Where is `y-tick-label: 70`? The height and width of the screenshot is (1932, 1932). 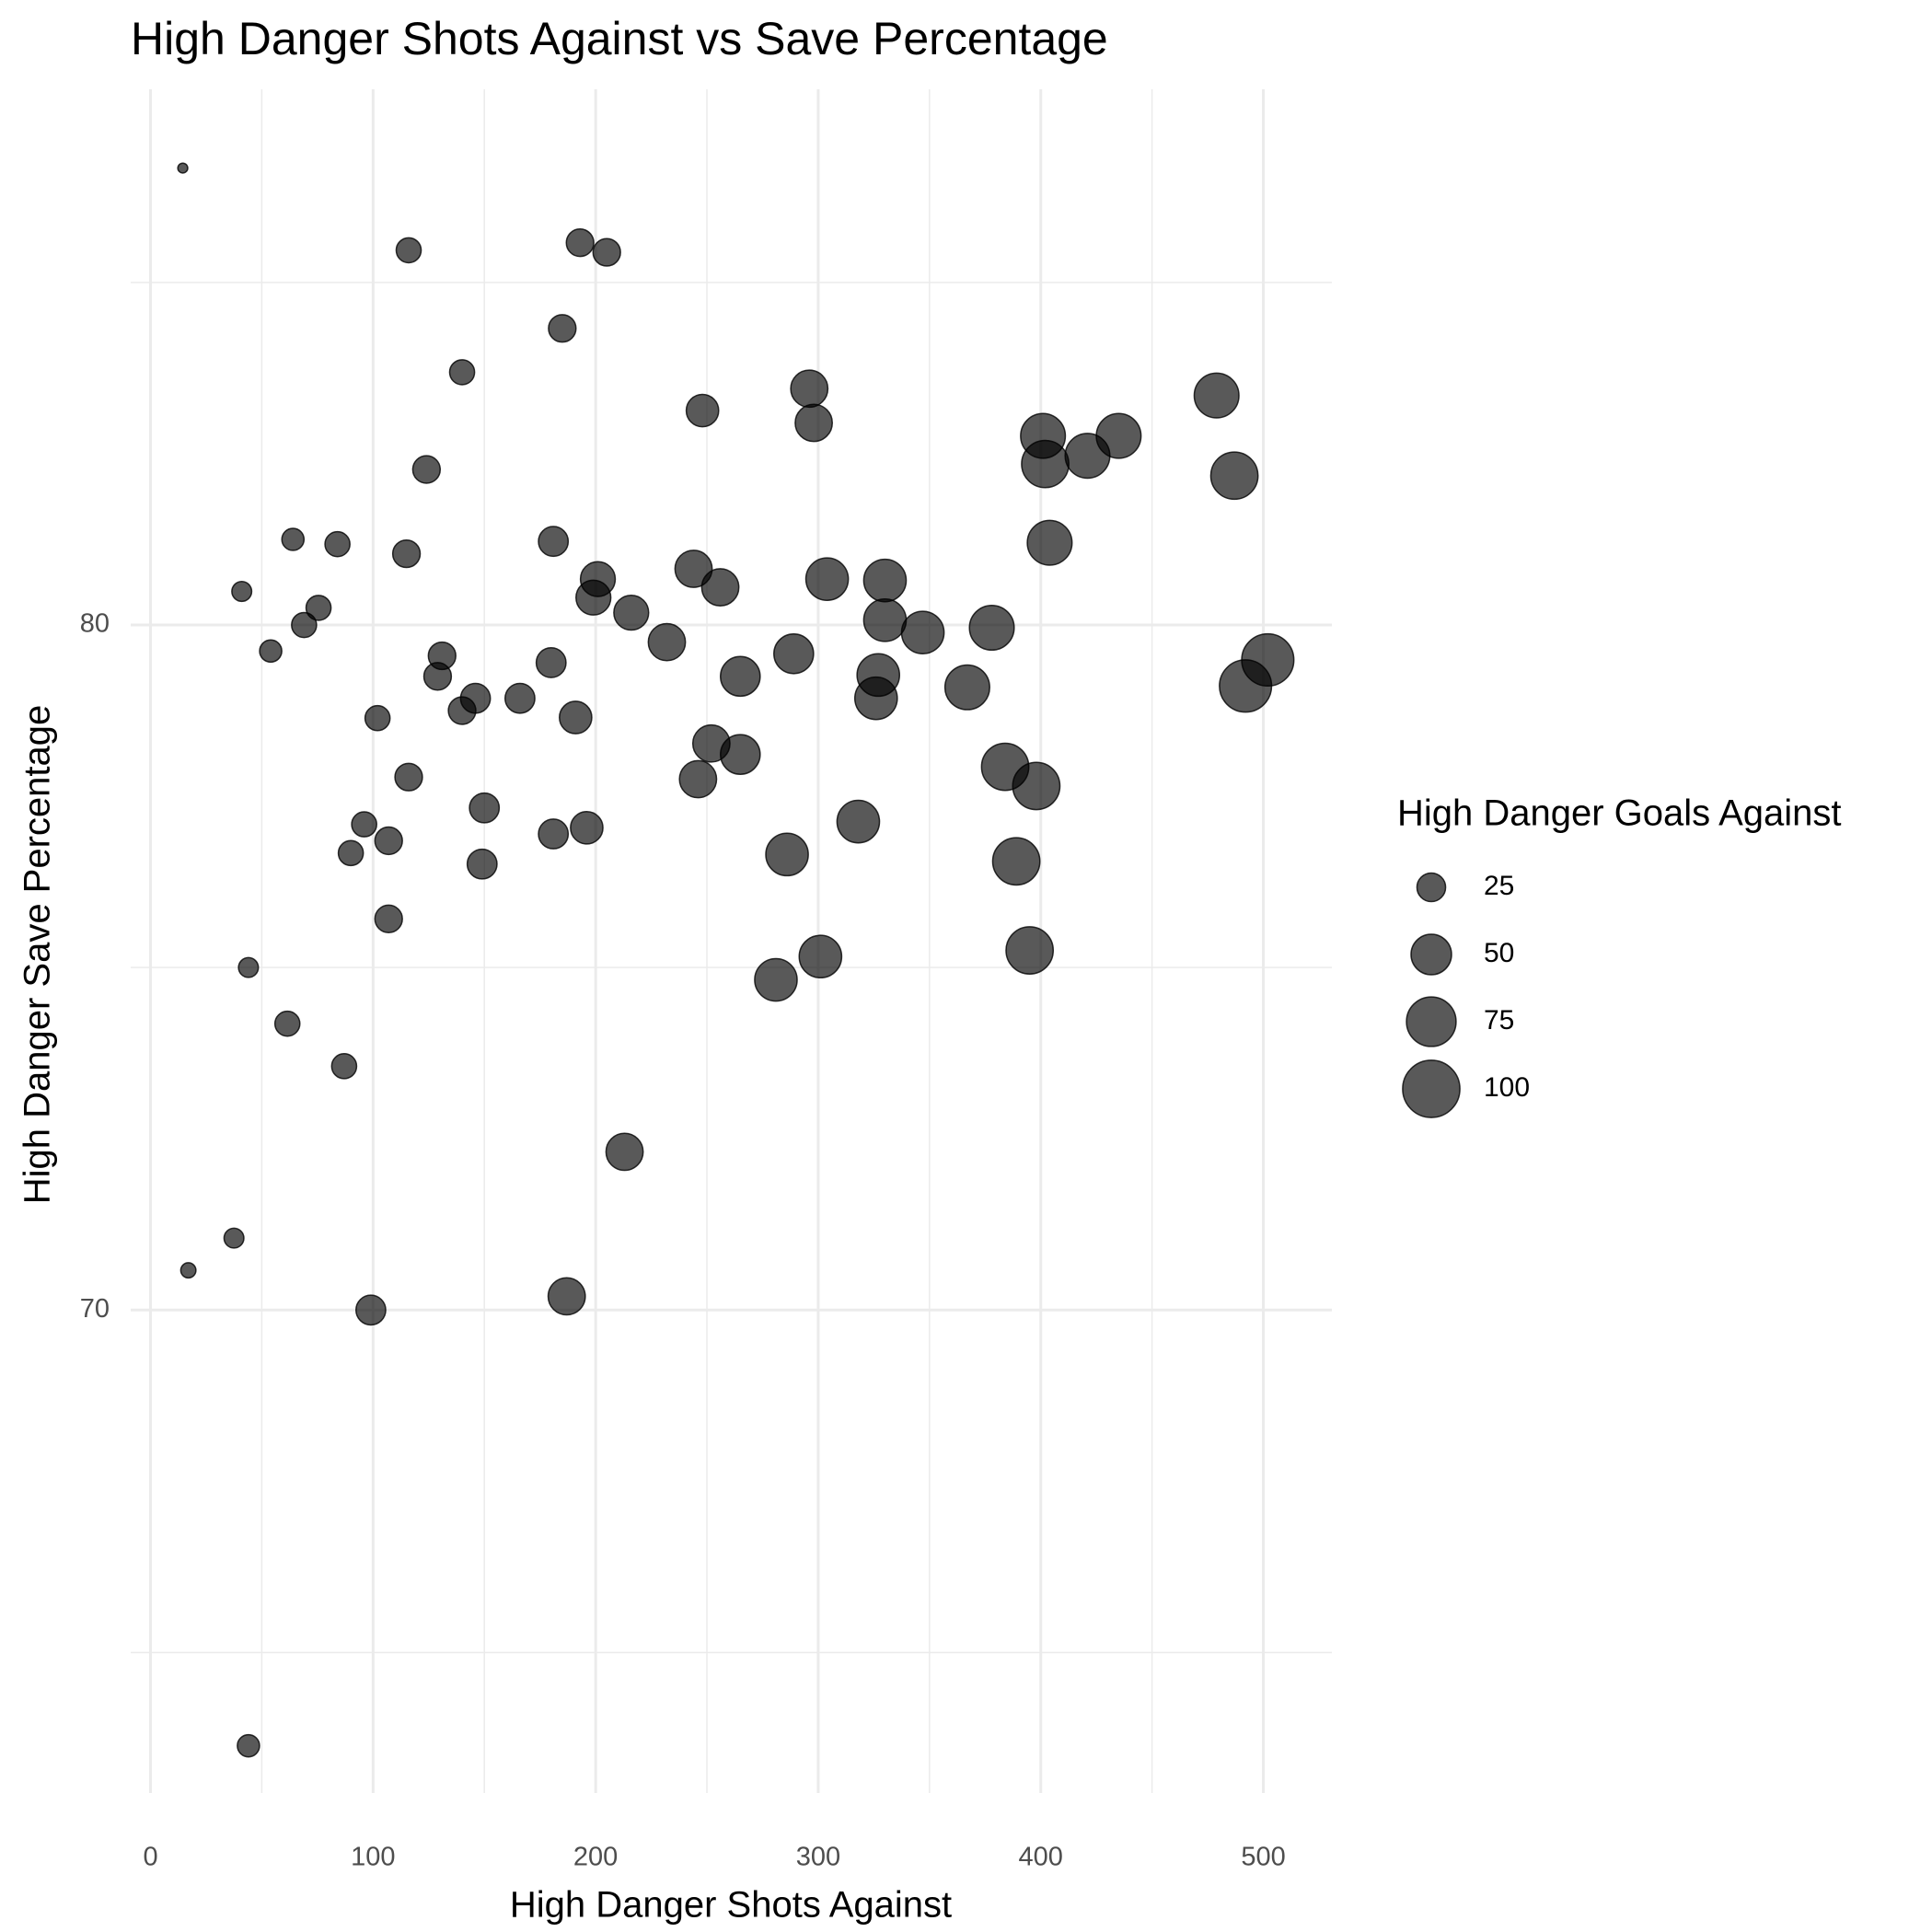 y-tick-label: 70 is located at coordinates (95, 1309).